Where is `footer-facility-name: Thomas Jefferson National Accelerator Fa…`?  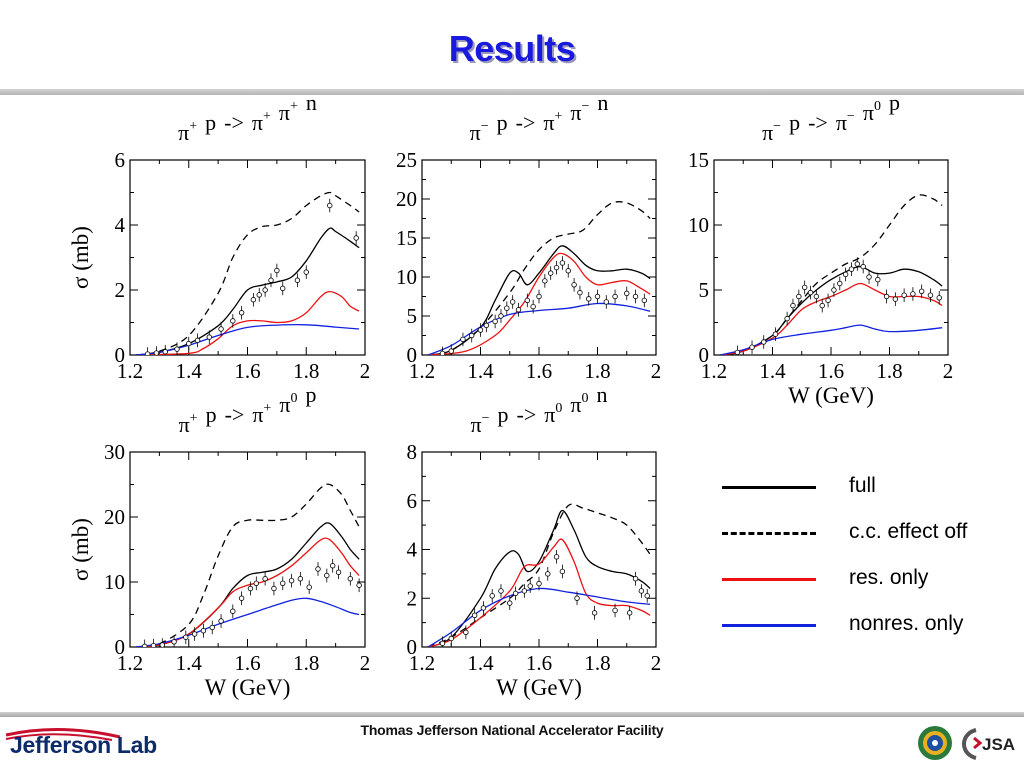
footer-facility-name: Thomas Jefferson National Accelerator Fa… is located at coordinates (512, 730).